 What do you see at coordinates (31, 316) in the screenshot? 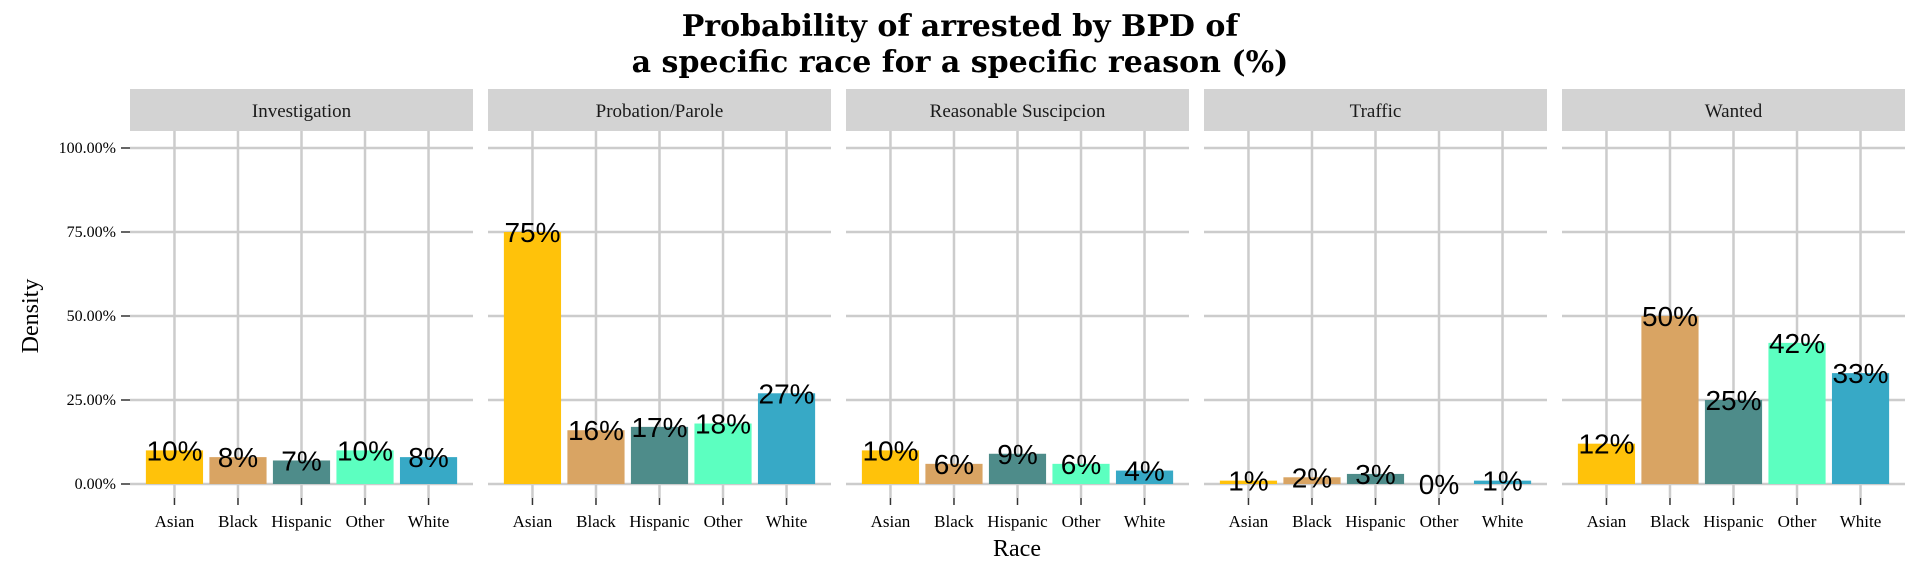
I see `y-axis-title: Density` at bounding box center [31, 316].